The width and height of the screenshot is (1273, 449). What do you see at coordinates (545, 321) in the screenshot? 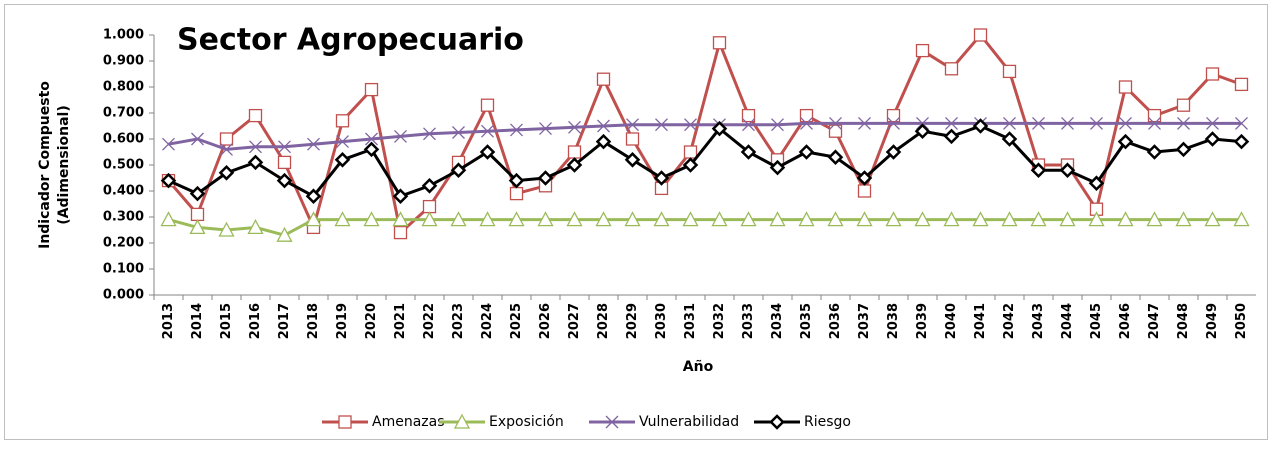
I see `x-tick-label: 2026` at bounding box center [545, 321].